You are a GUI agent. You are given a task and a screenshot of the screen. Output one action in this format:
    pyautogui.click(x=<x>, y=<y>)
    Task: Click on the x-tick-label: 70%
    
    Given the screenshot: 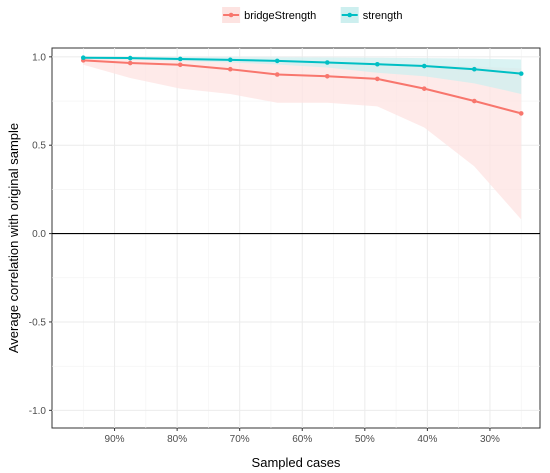 What is the action you would take?
    pyautogui.click(x=240, y=439)
    